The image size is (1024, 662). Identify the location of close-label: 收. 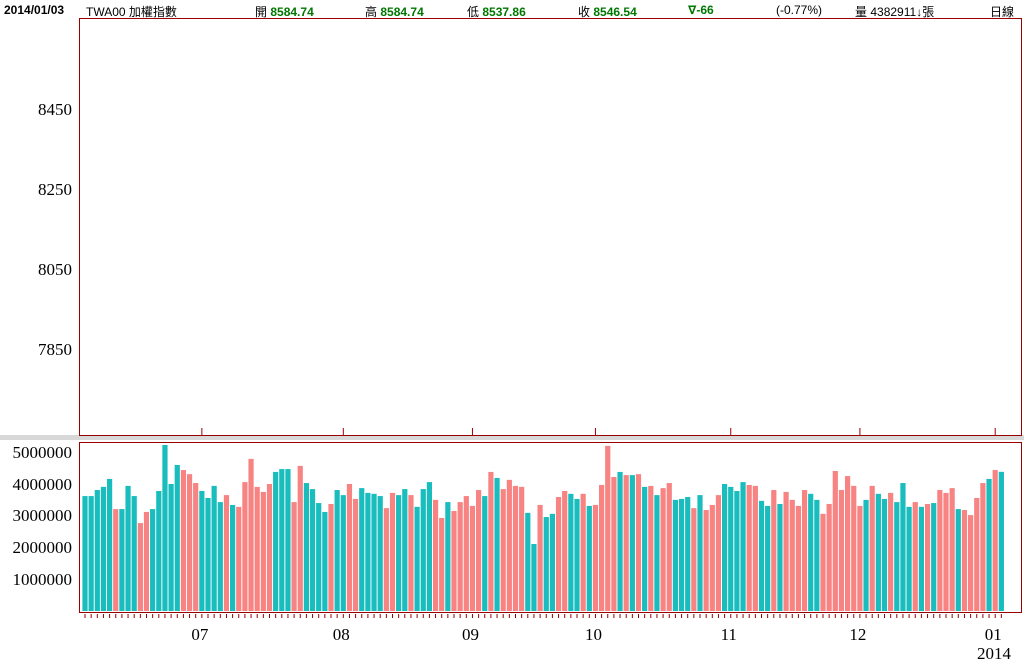
(584, 12).